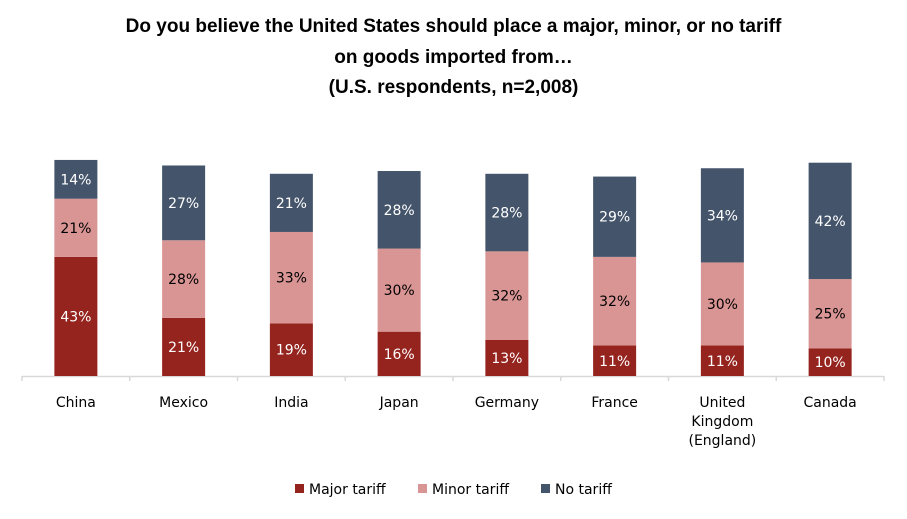 This screenshot has height=519, width=907. I want to click on legend-label: Minor tariff, so click(470, 490).